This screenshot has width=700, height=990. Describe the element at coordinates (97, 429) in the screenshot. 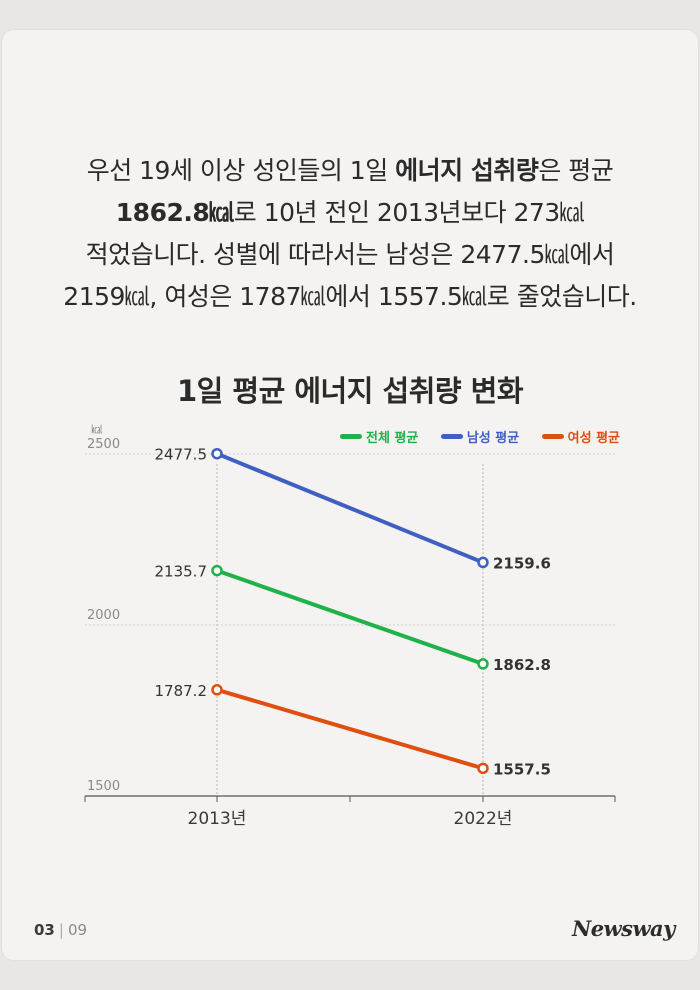

I see `y-axis-unit-label: ㎉` at that location.